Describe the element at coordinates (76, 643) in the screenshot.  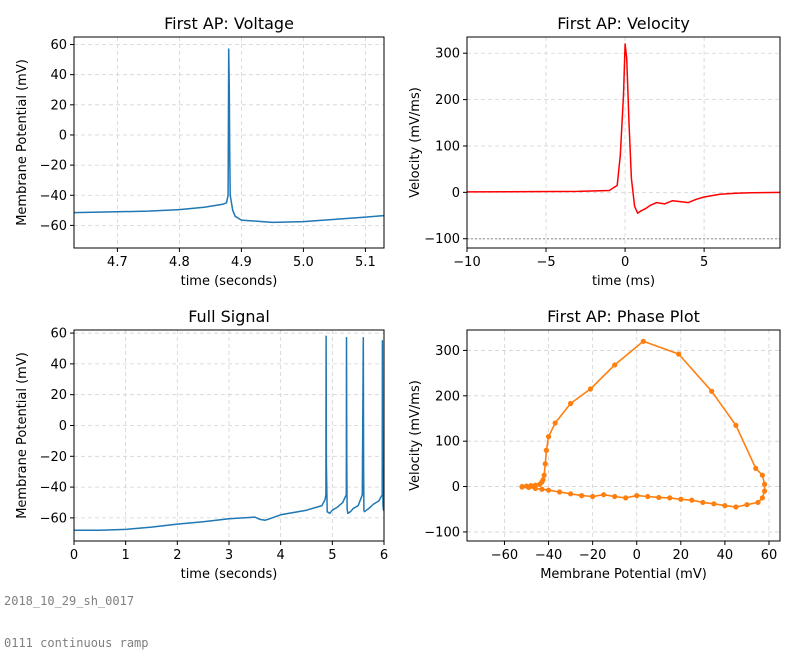
I see `footer-line-2: 0111 continuous ramp` at that location.